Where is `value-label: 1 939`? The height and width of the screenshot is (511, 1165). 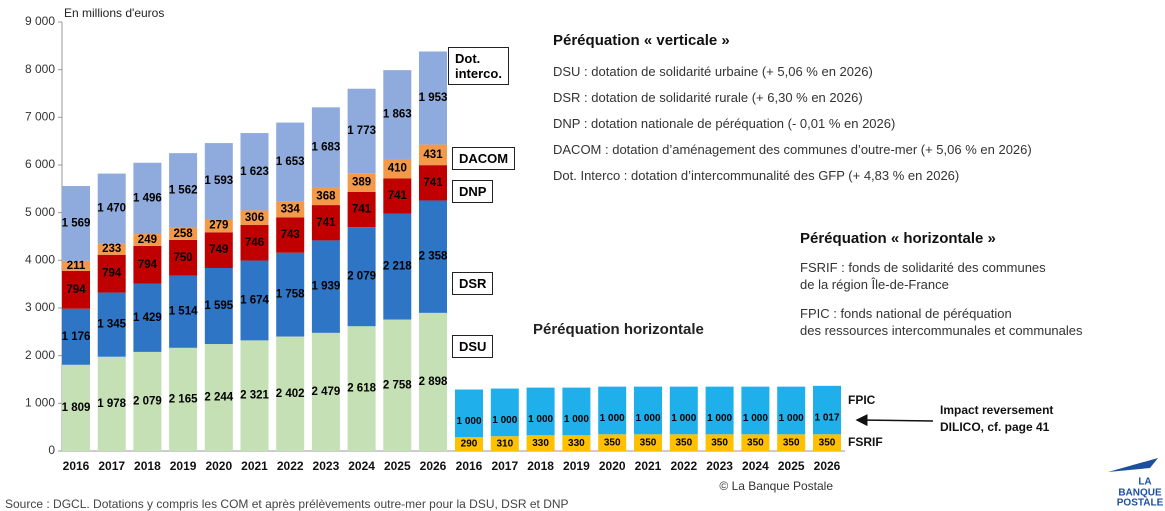
value-label: 1 939 is located at coordinates (326, 287).